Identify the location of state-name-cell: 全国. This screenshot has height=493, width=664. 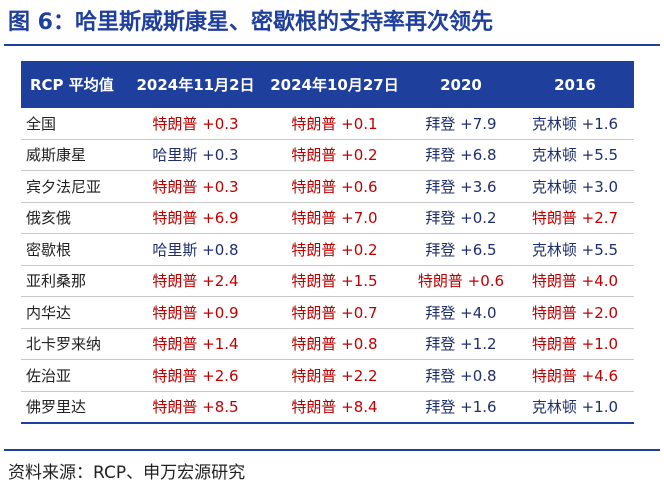
(74, 124).